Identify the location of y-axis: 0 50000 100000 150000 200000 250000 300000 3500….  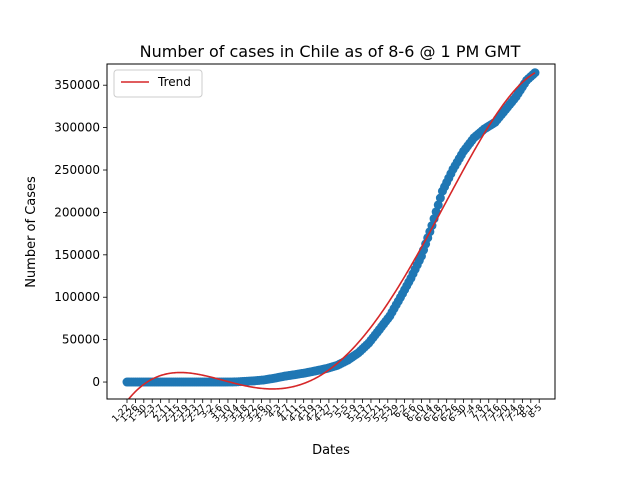
(80, 233).